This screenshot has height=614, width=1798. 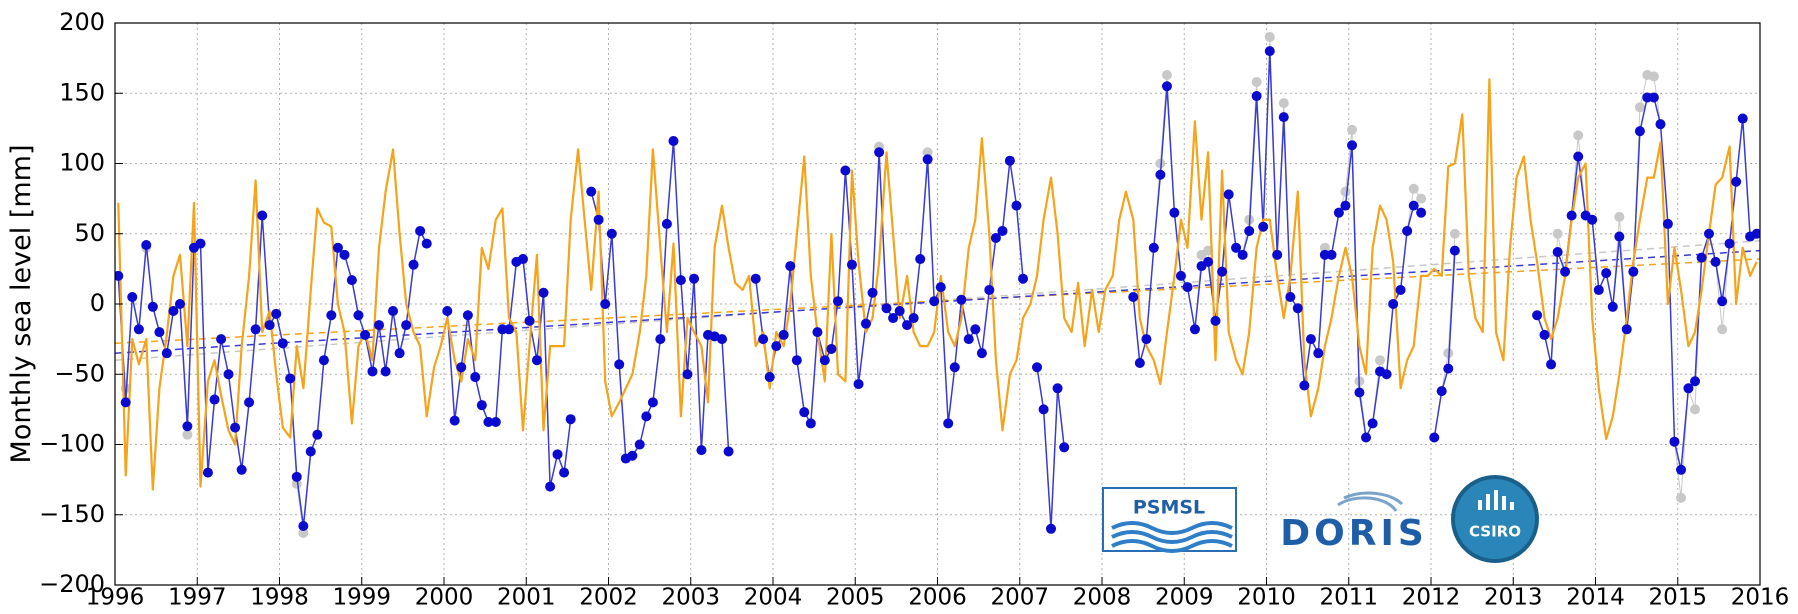 What do you see at coordinates (115, 598) in the screenshot?
I see `x-tick-label: 1996` at bounding box center [115, 598].